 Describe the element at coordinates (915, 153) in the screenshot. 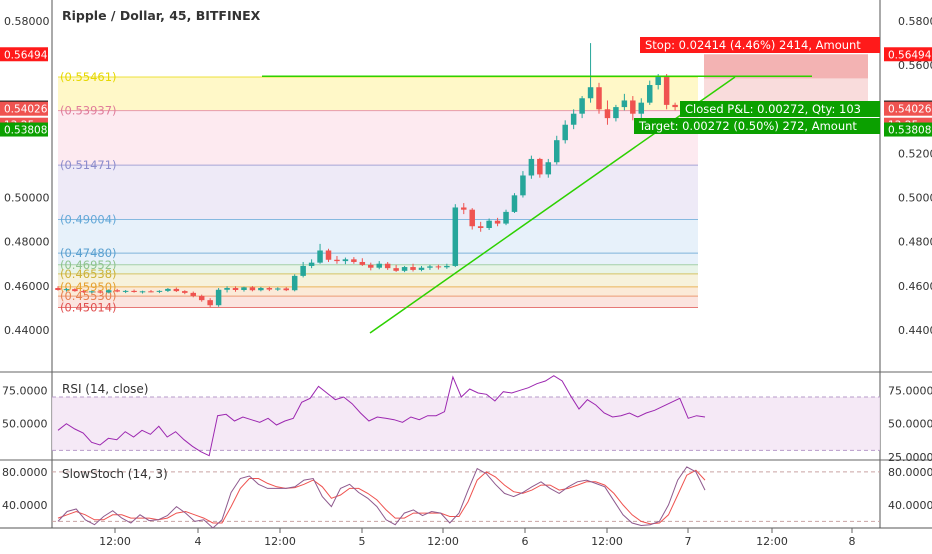

I see `right-price-tick: 0.52000` at that location.